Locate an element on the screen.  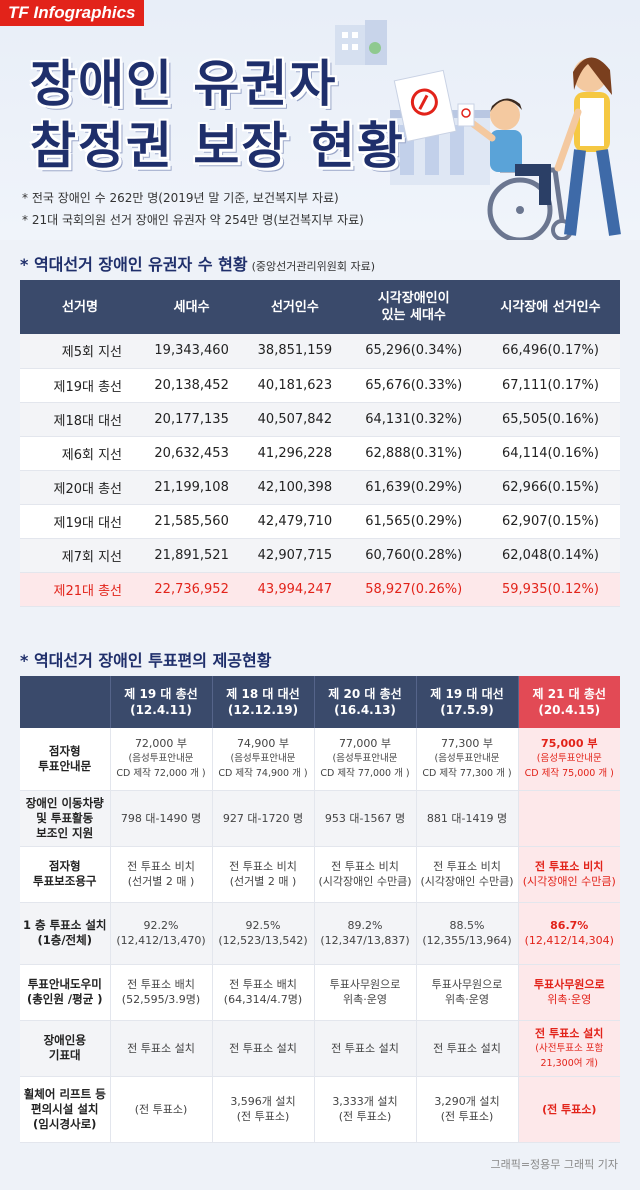
cell-line: 3,333개 설치 is located at coordinates (365, 1101).